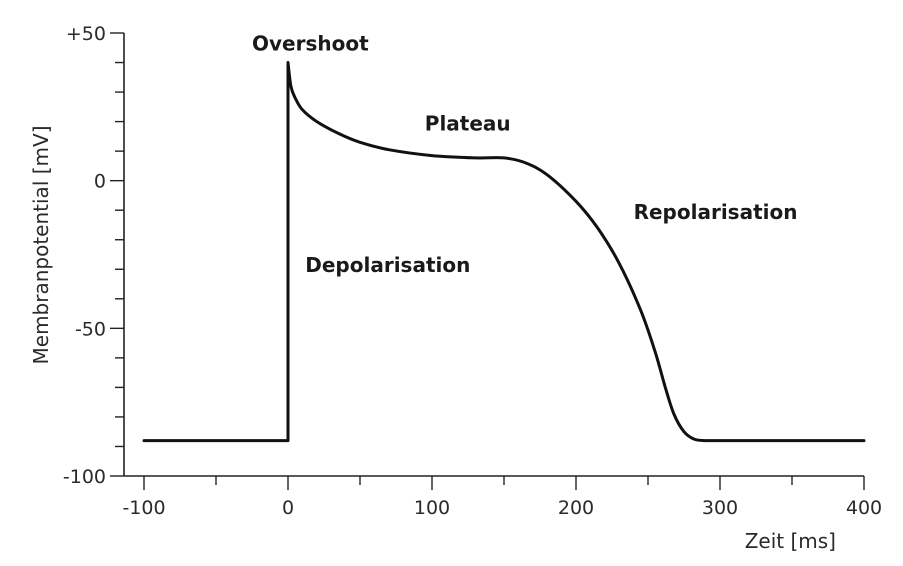  Describe the element at coordinates (468, 123) in the screenshot. I see `annotation-label: Plateau` at that location.